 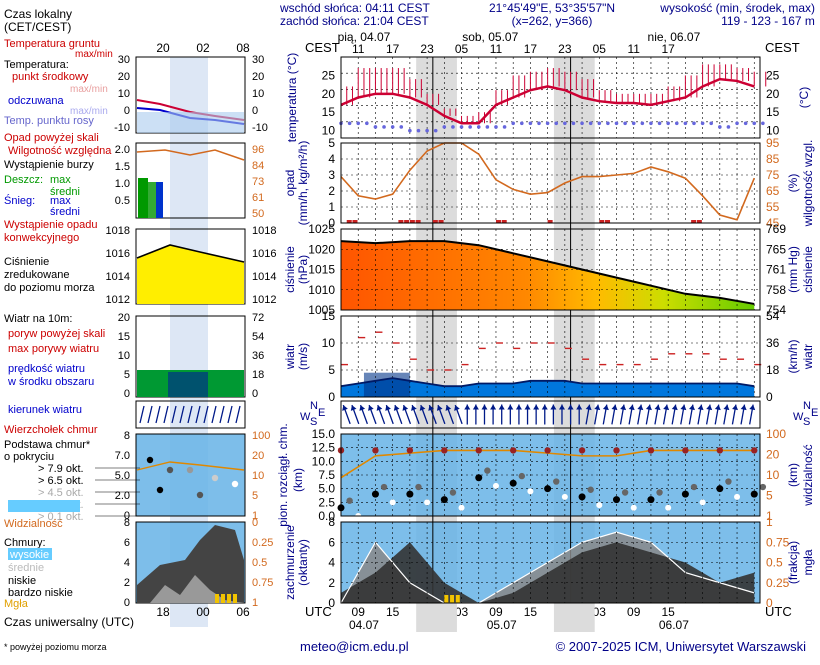 I want to click on legend-pressure-tick: 1018, so click(x=118, y=231).